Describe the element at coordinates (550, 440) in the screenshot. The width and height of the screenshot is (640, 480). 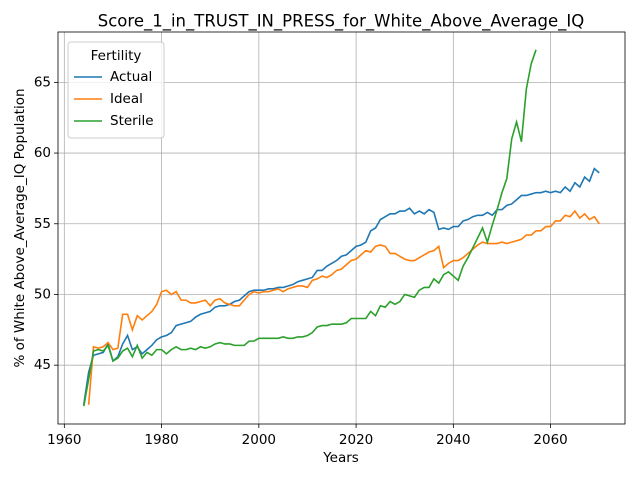
I see `x-tick-label: 2060` at that location.